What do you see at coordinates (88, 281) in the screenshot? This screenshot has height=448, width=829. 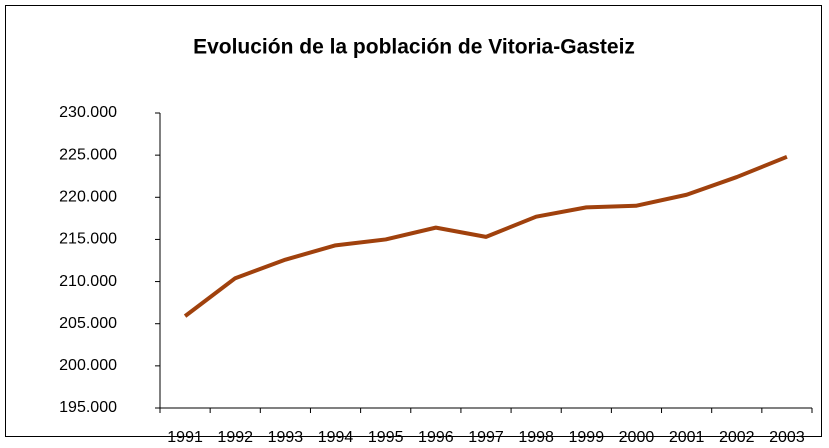 I see `y-tick-label: 210.000` at bounding box center [88, 281].